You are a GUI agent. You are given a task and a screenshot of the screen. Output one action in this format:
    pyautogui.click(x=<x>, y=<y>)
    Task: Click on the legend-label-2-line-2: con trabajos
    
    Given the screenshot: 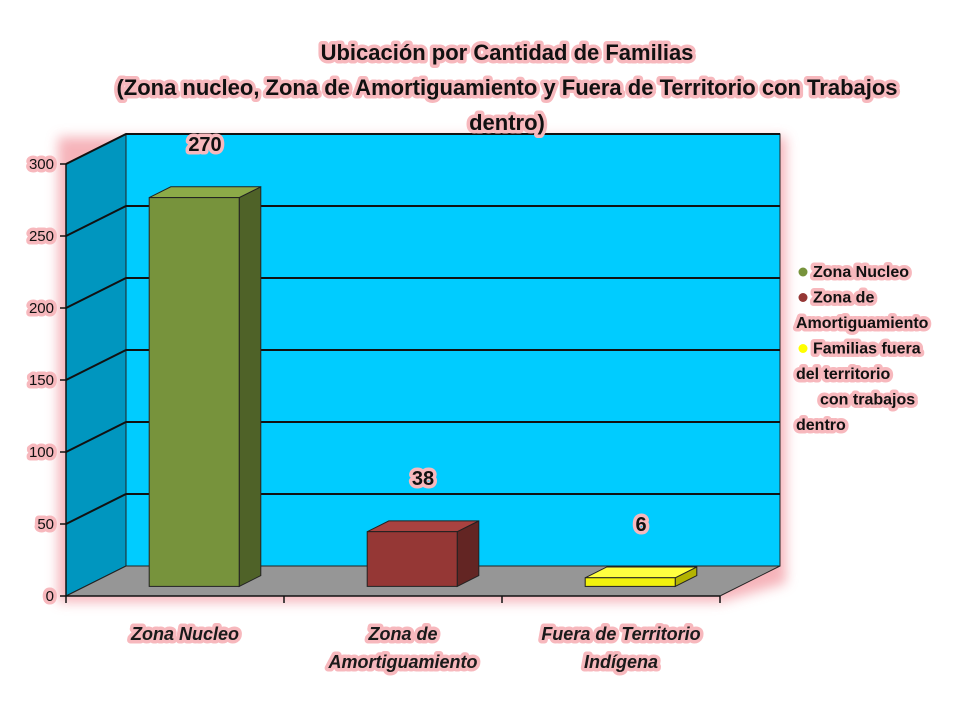 What is the action you would take?
    pyautogui.click(x=867, y=400)
    